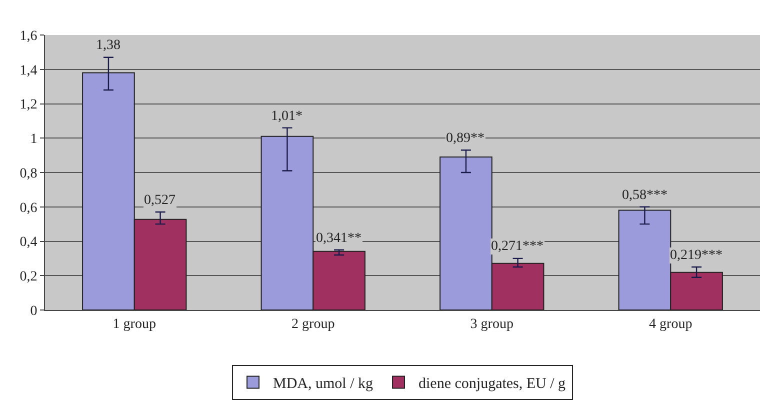  Describe the element at coordinates (108, 45) in the screenshot. I see `data-label: 1,38` at that location.